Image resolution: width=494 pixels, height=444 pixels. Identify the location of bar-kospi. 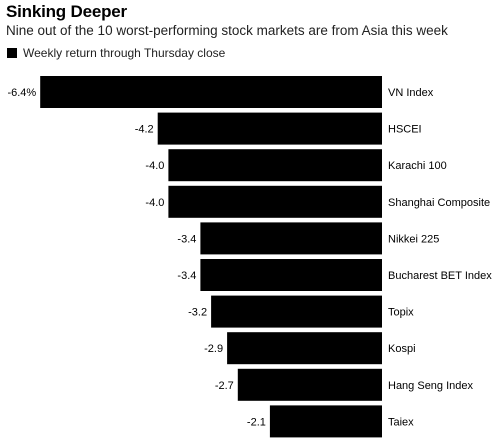
(304, 348).